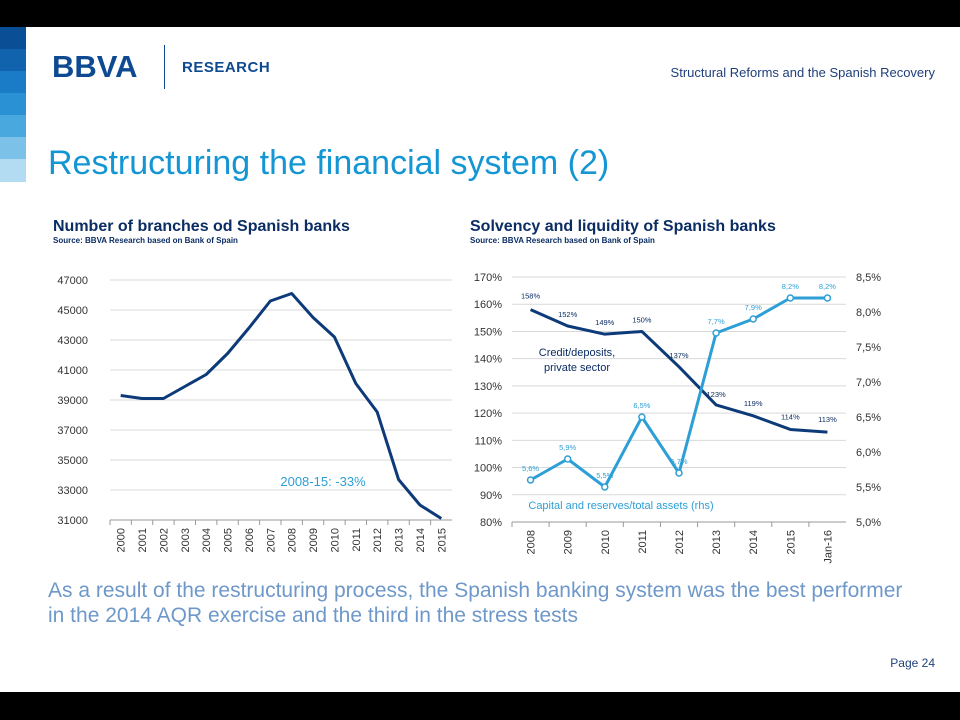 Image resolution: width=960 pixels, height=720 pixels. I want to click on x-tick-label: 2002, so click(164, 540).